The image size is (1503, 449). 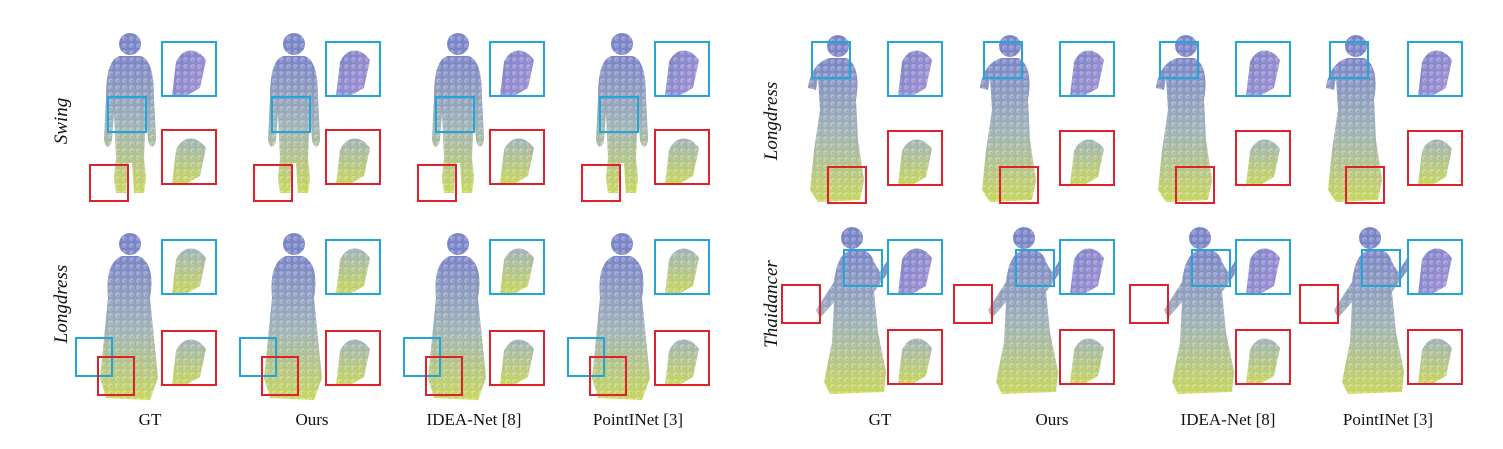 I want to click on row-label-swing: Swing, so click(x=61, y=121).